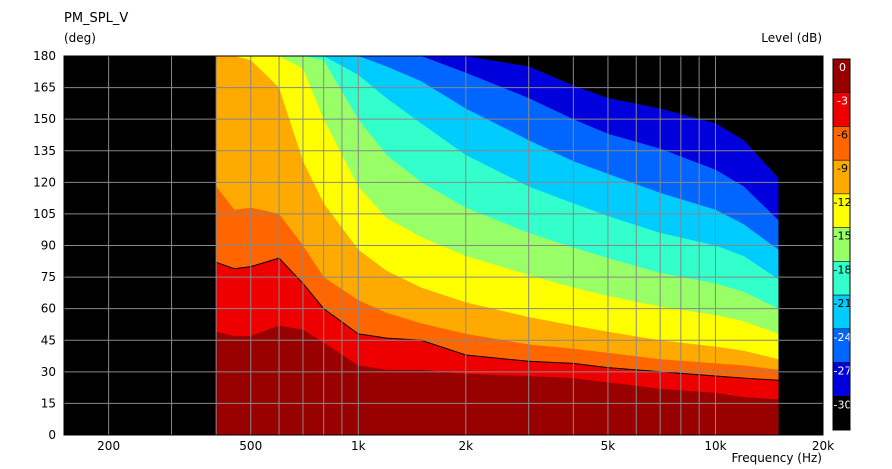 Image resolution: width=892 pixels, height=469 pixels. Describe the element at coordinates (250, 446) in the screenshot. I see `x-tick-label: 500` at that location.